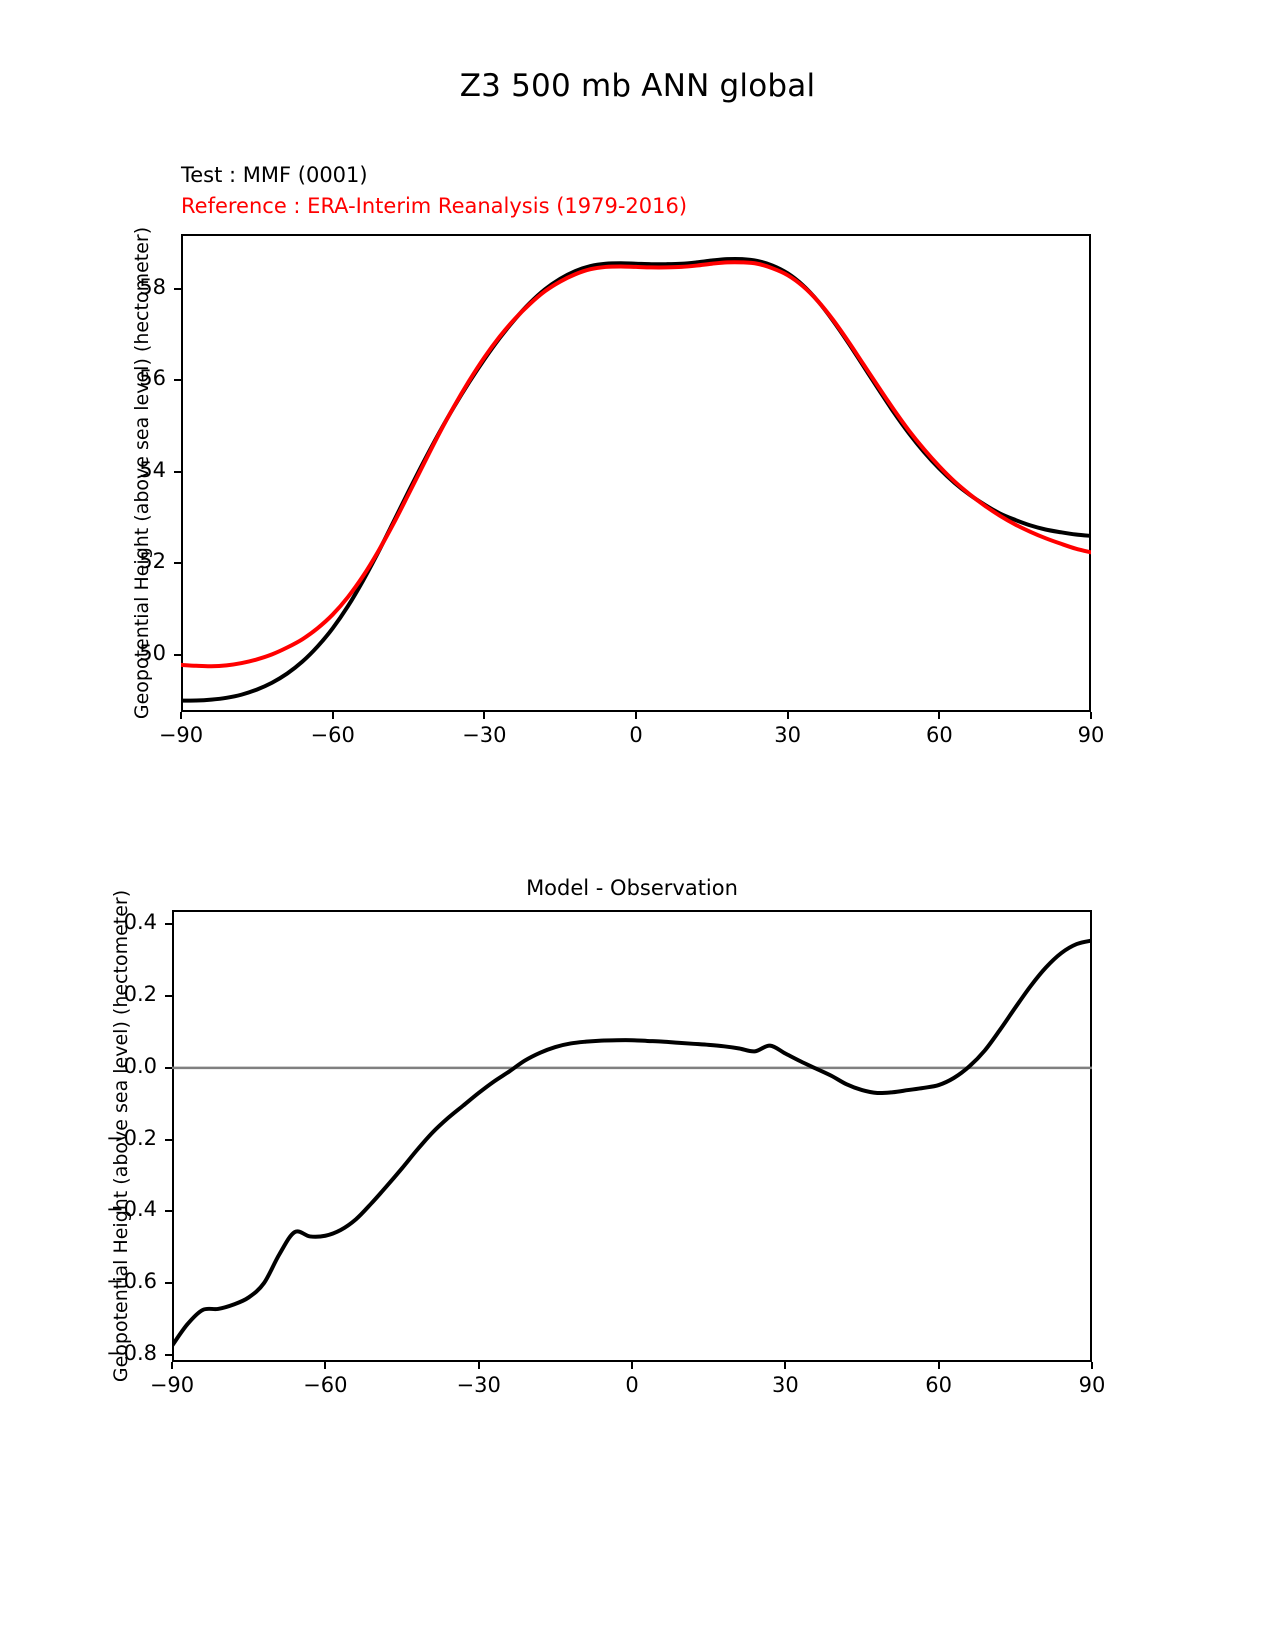 The image size is (1275, 1650). What do you see at coordinates (152, 286) in the screenshot?
I see `y-tick-label: 58` at bounding box center [152, 286].